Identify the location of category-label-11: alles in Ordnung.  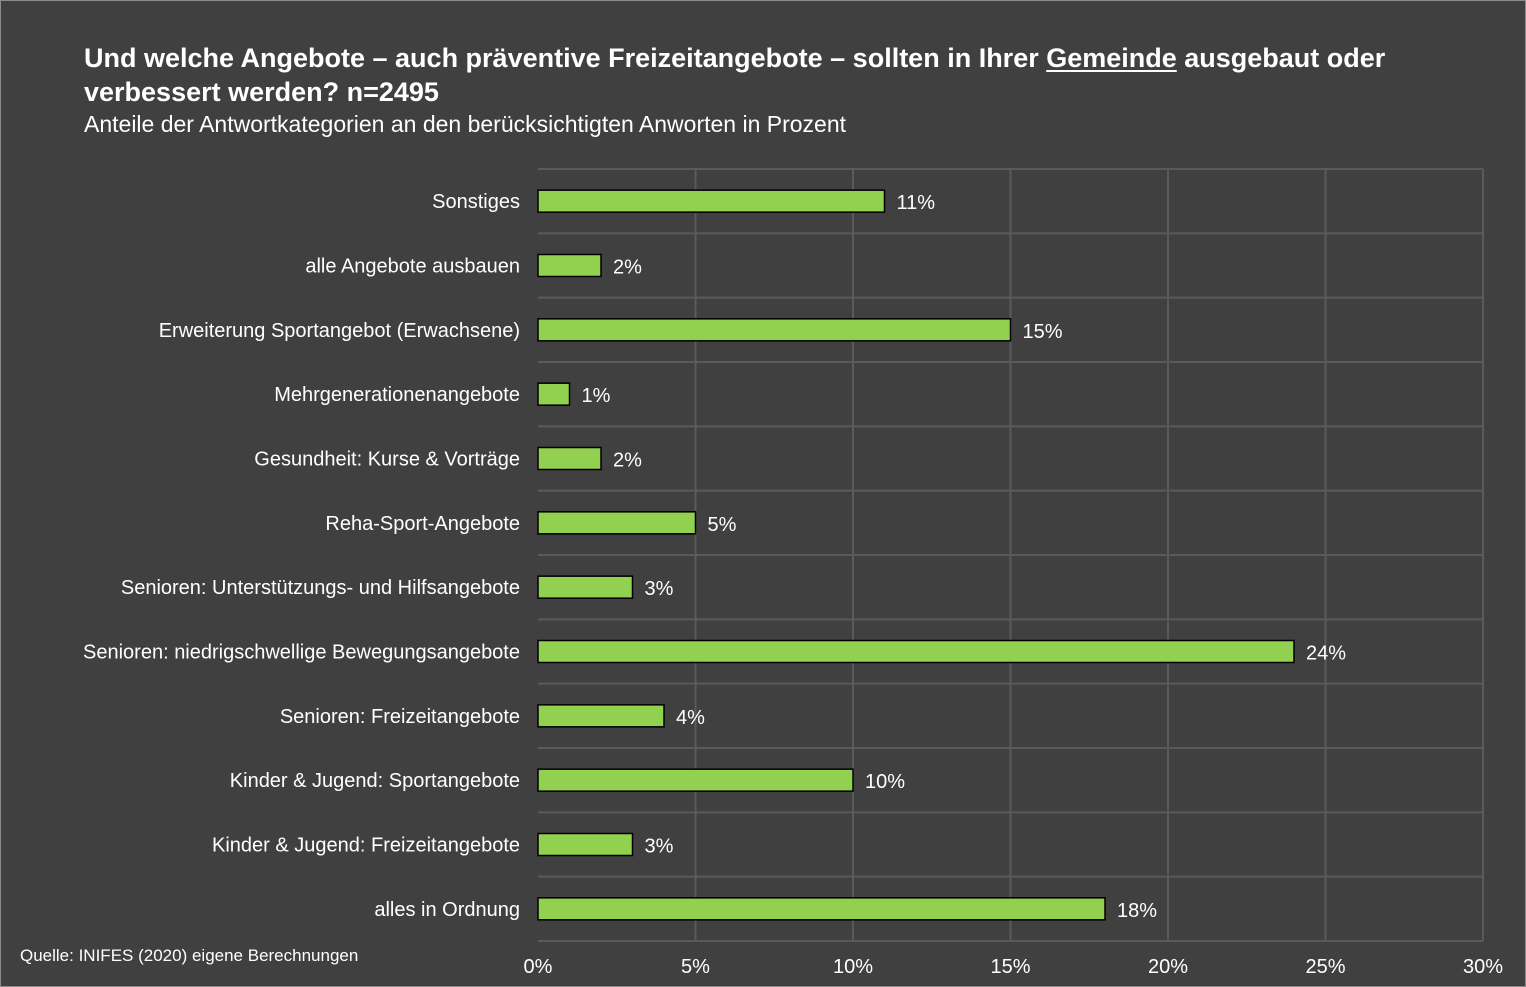
(447, 910).